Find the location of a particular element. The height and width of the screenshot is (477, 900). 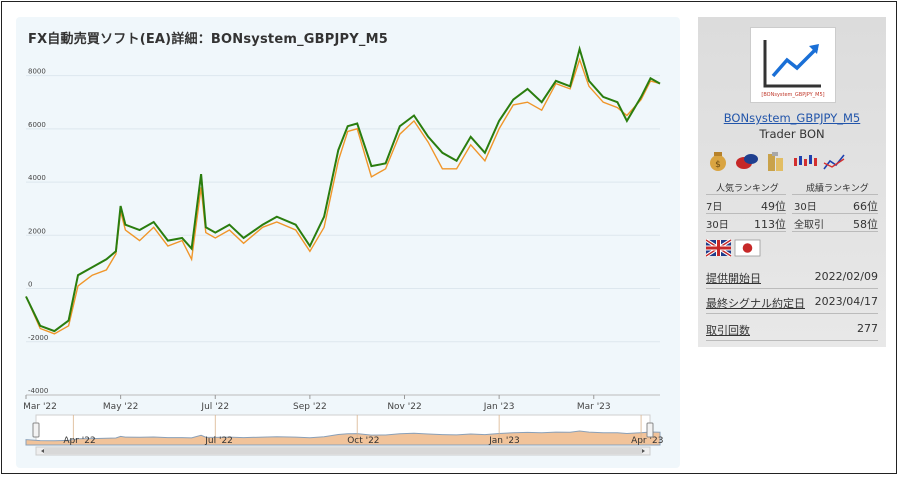

performance-rank-all: 全取引 58位 is located at coordinates (836, 223).